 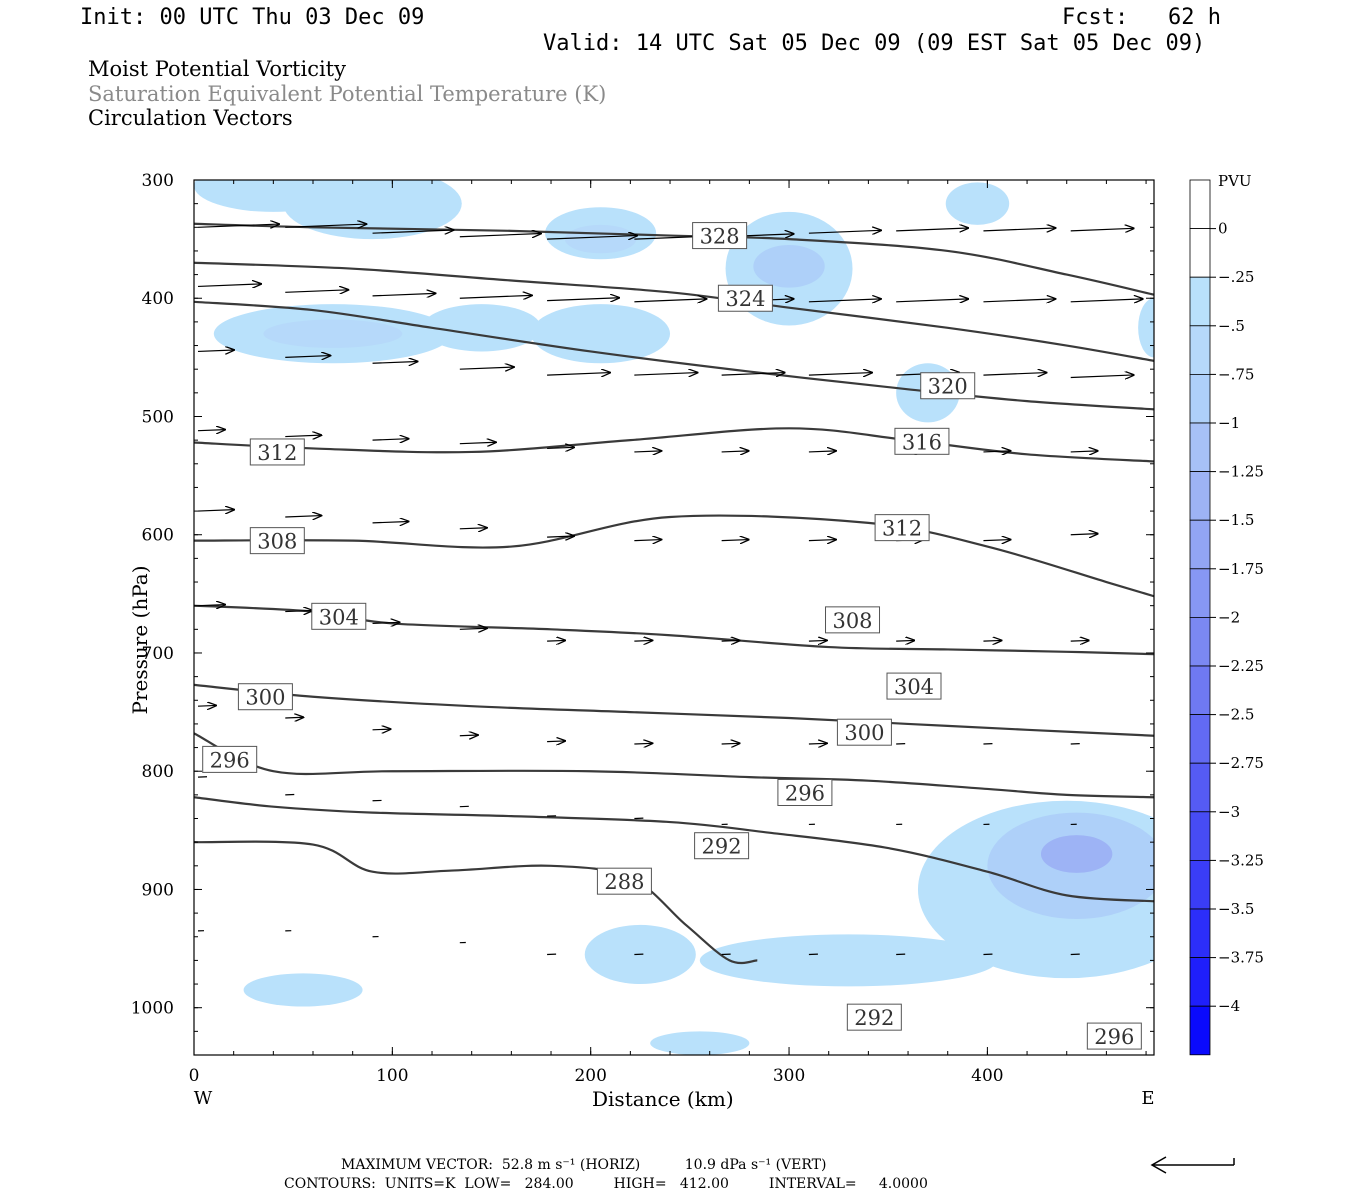 I want to click on contour-label: 292, so click(x=874, y=1017).